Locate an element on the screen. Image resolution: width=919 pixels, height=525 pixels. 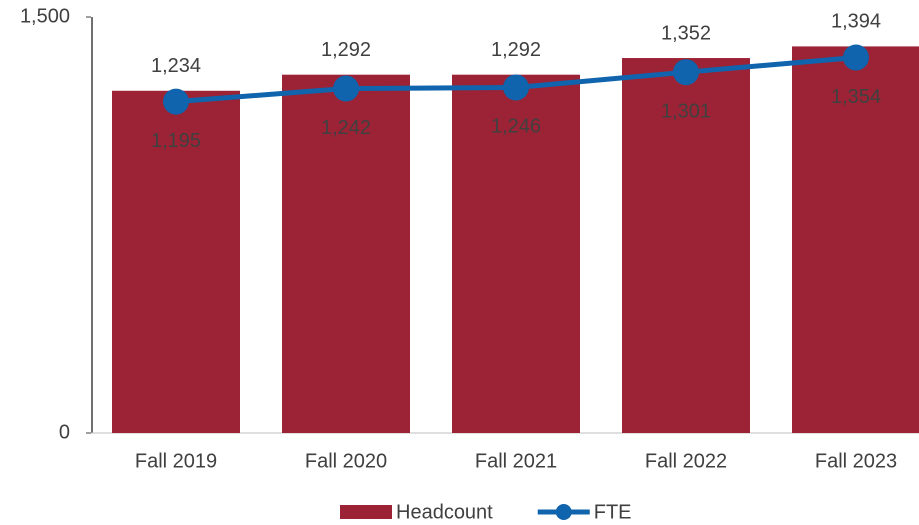
x-tick-label: Fall 2022 is located at coordinates (686, 461).